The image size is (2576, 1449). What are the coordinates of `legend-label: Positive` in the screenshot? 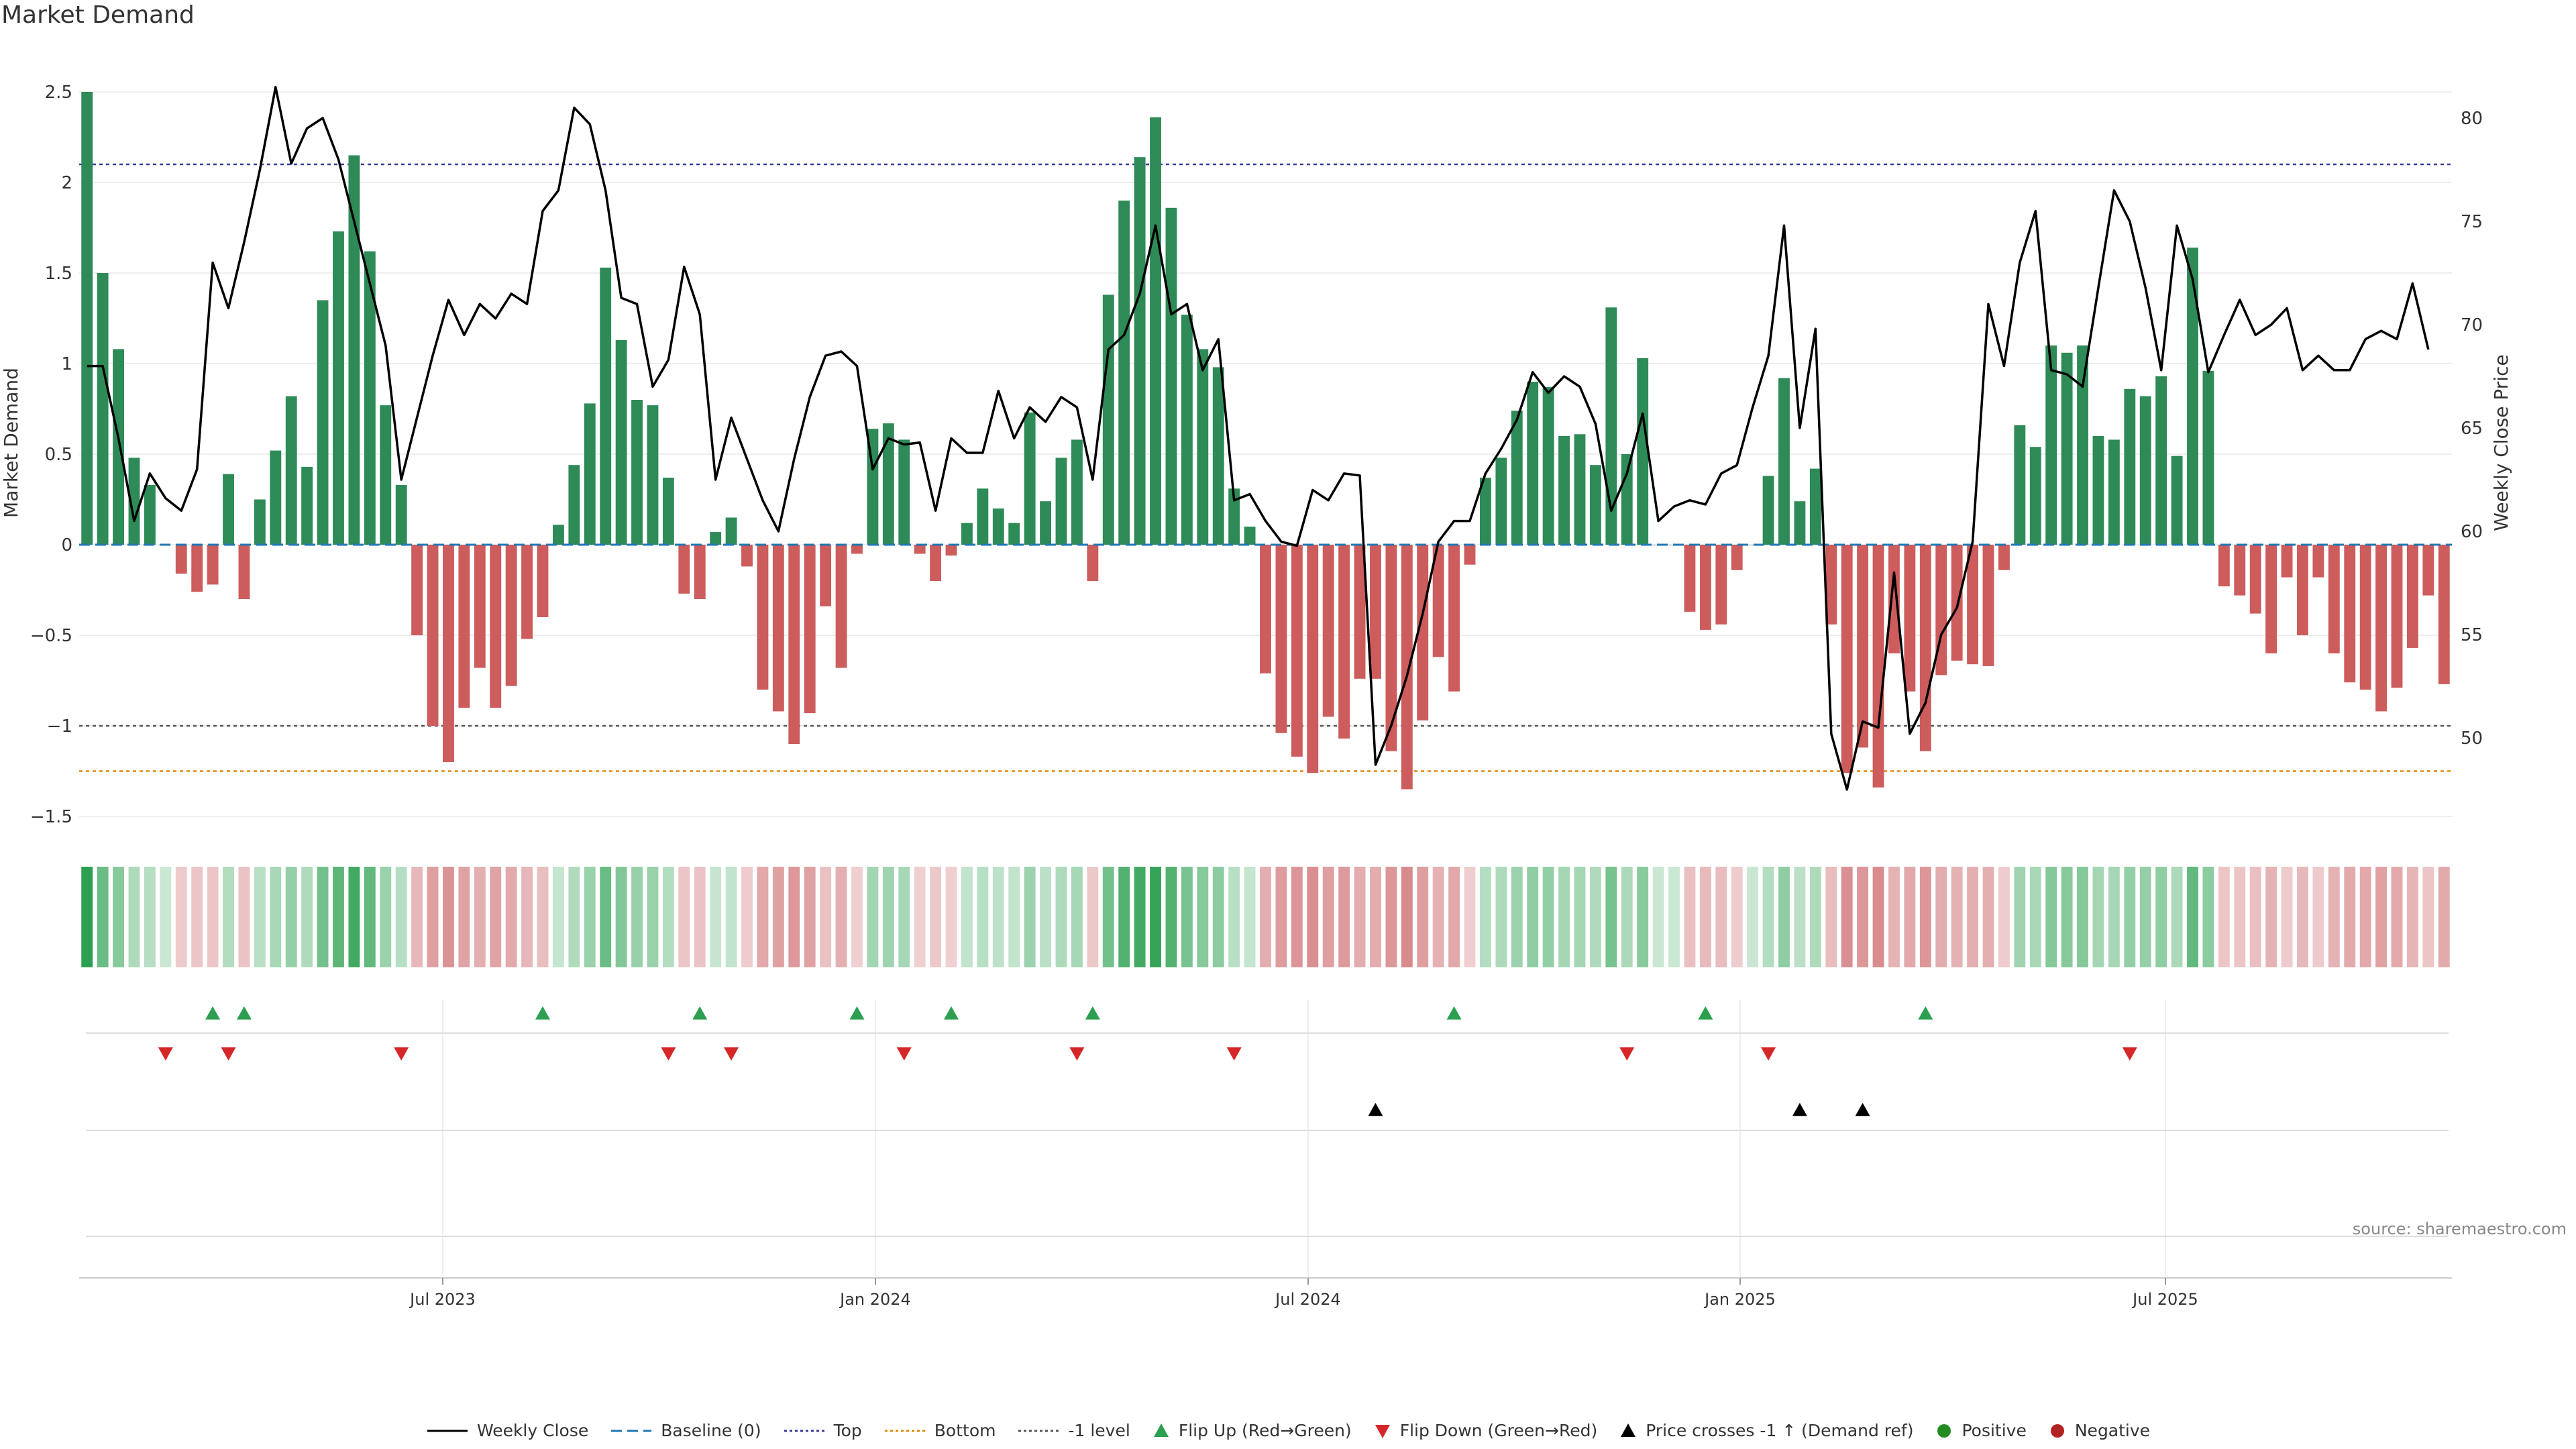 It's located at (1994, 1430).